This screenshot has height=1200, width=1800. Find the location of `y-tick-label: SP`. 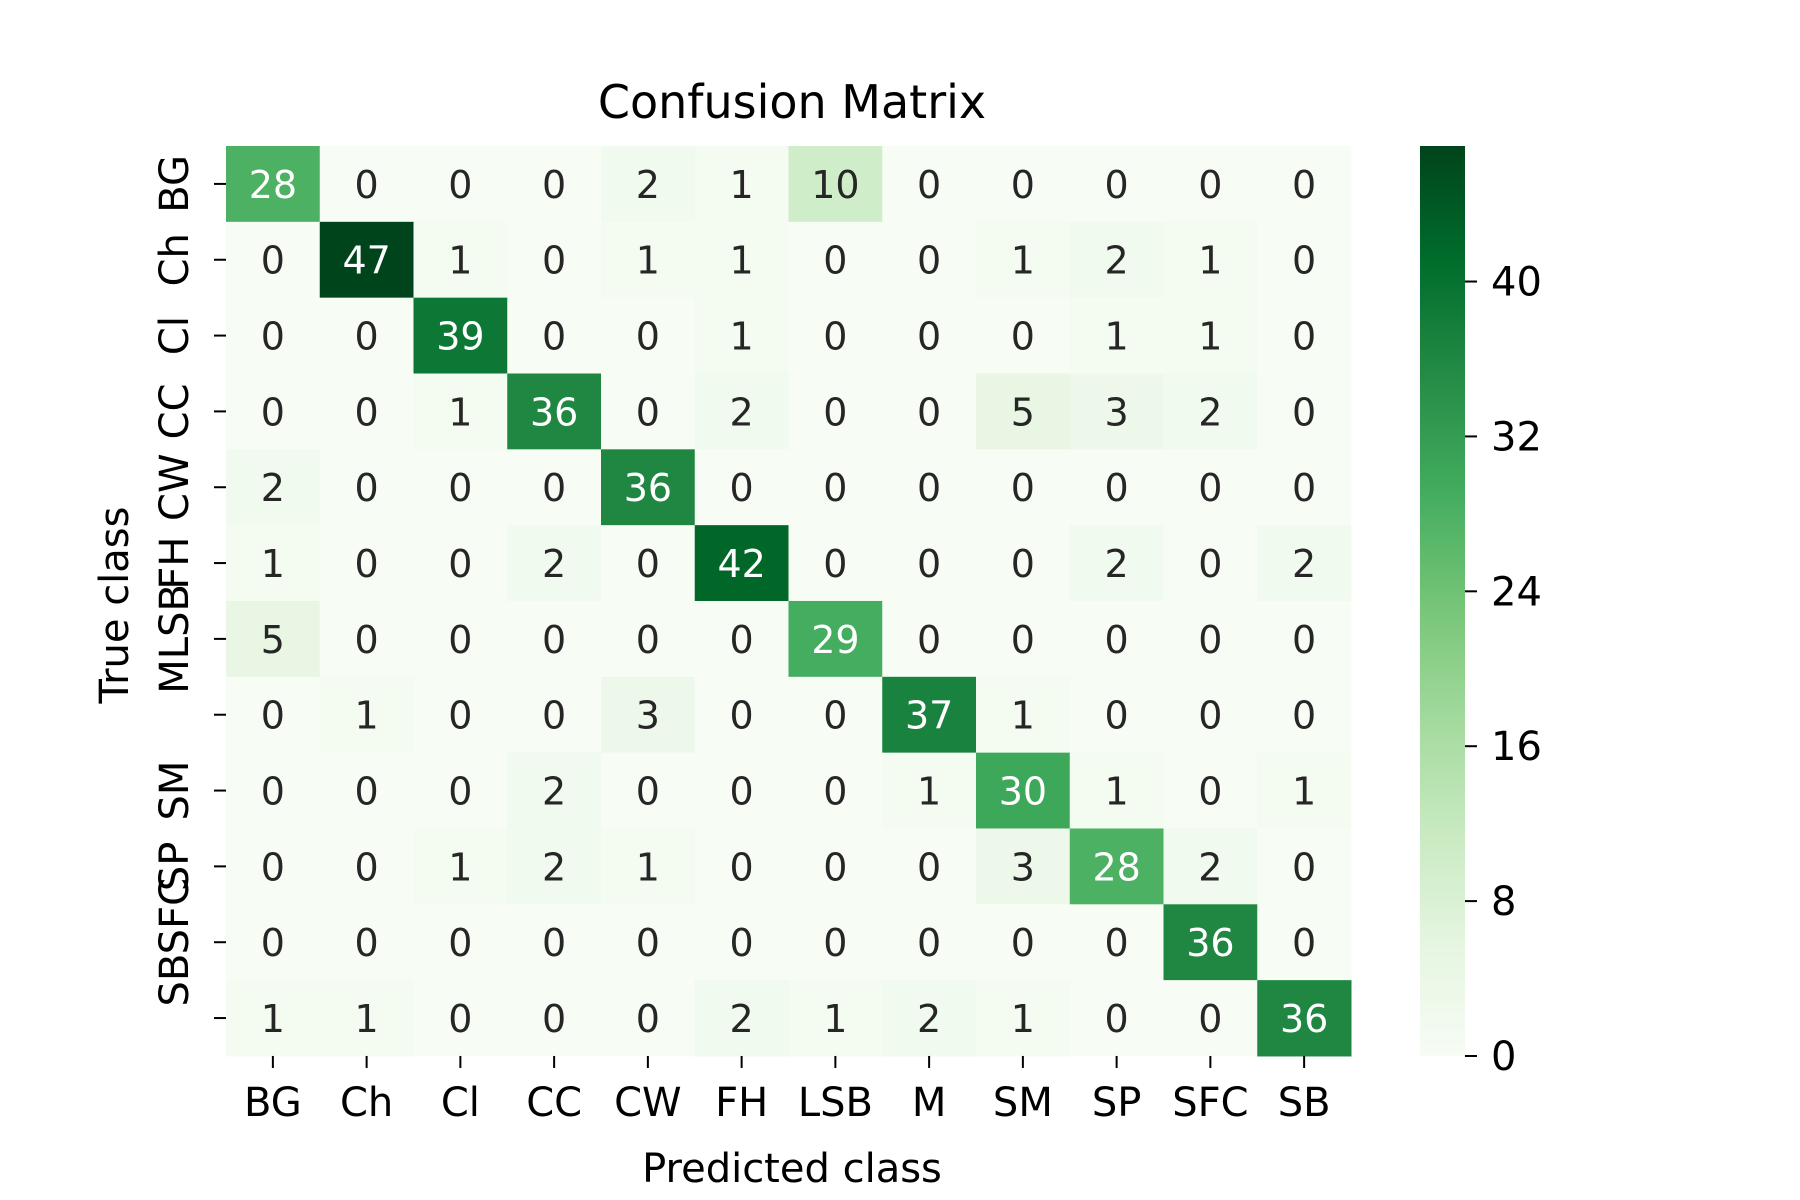

y-tick-label: SP is located at coordinates (175, 867).